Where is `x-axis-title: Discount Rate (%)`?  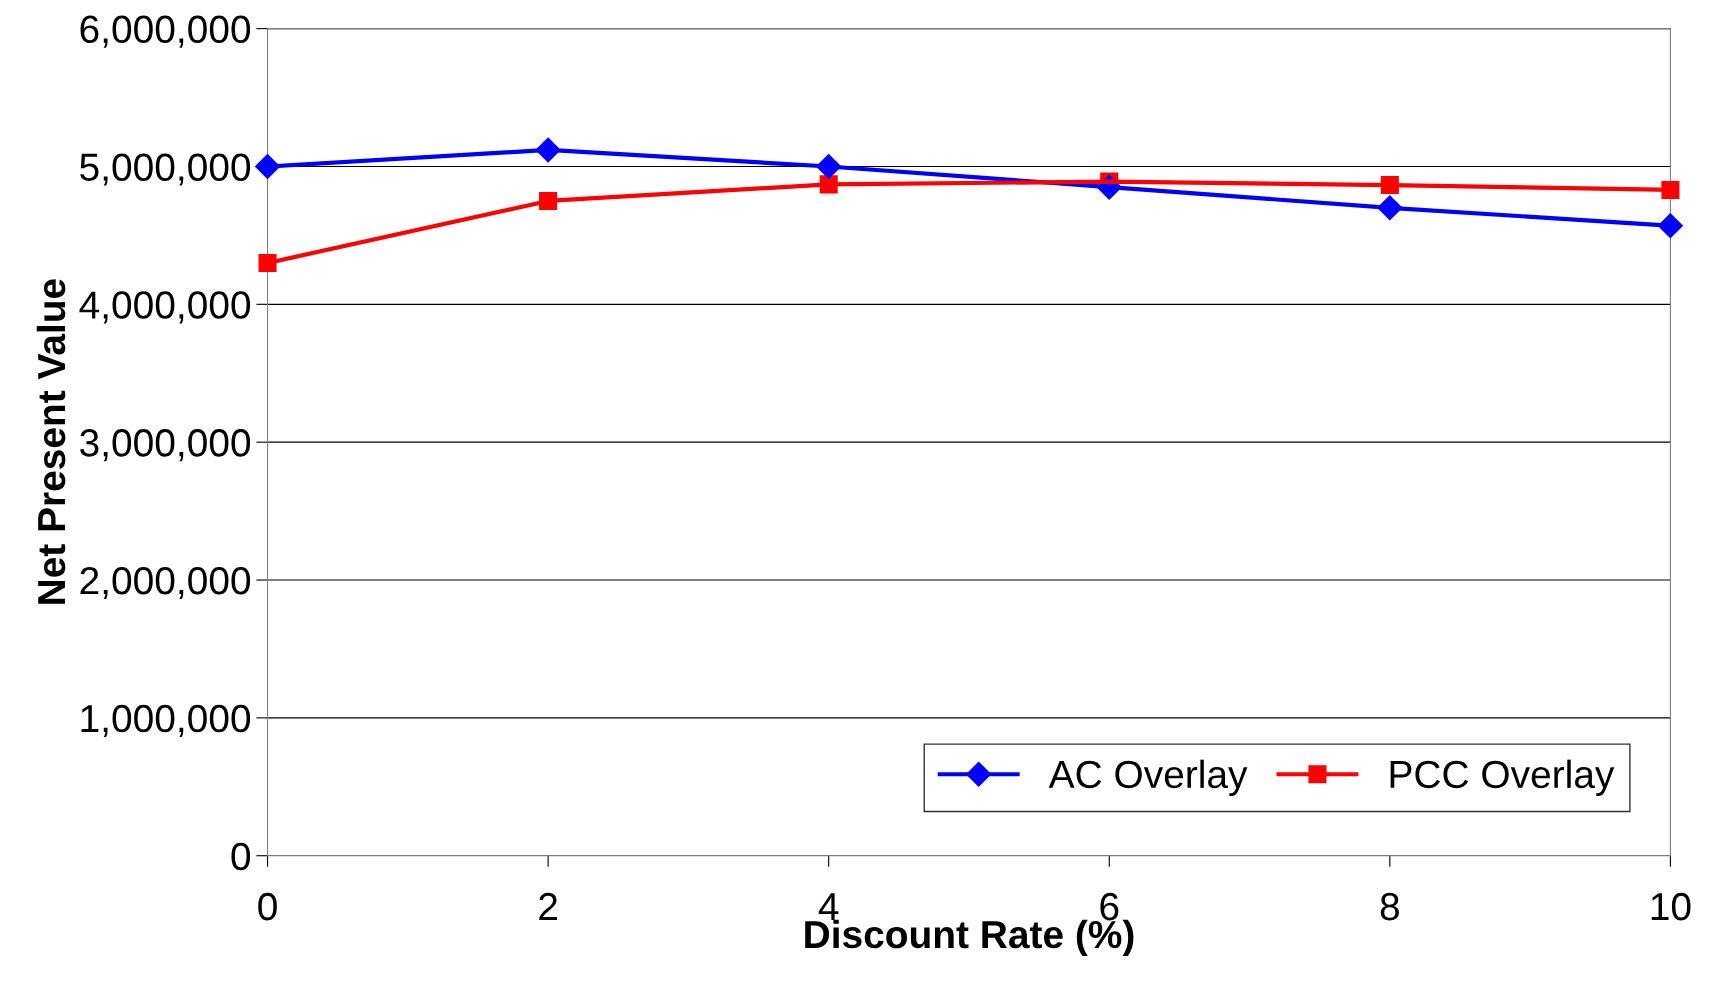 x-axis-title: Discount Rate (%) is located at coordinates (969, 938).